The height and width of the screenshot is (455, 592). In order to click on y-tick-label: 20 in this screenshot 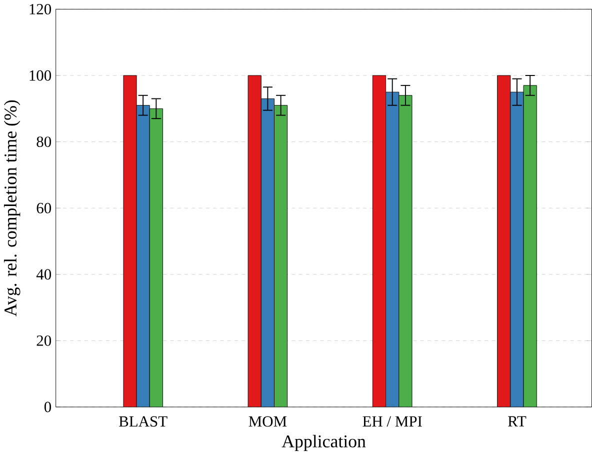, I will do `click(44, 340)`.